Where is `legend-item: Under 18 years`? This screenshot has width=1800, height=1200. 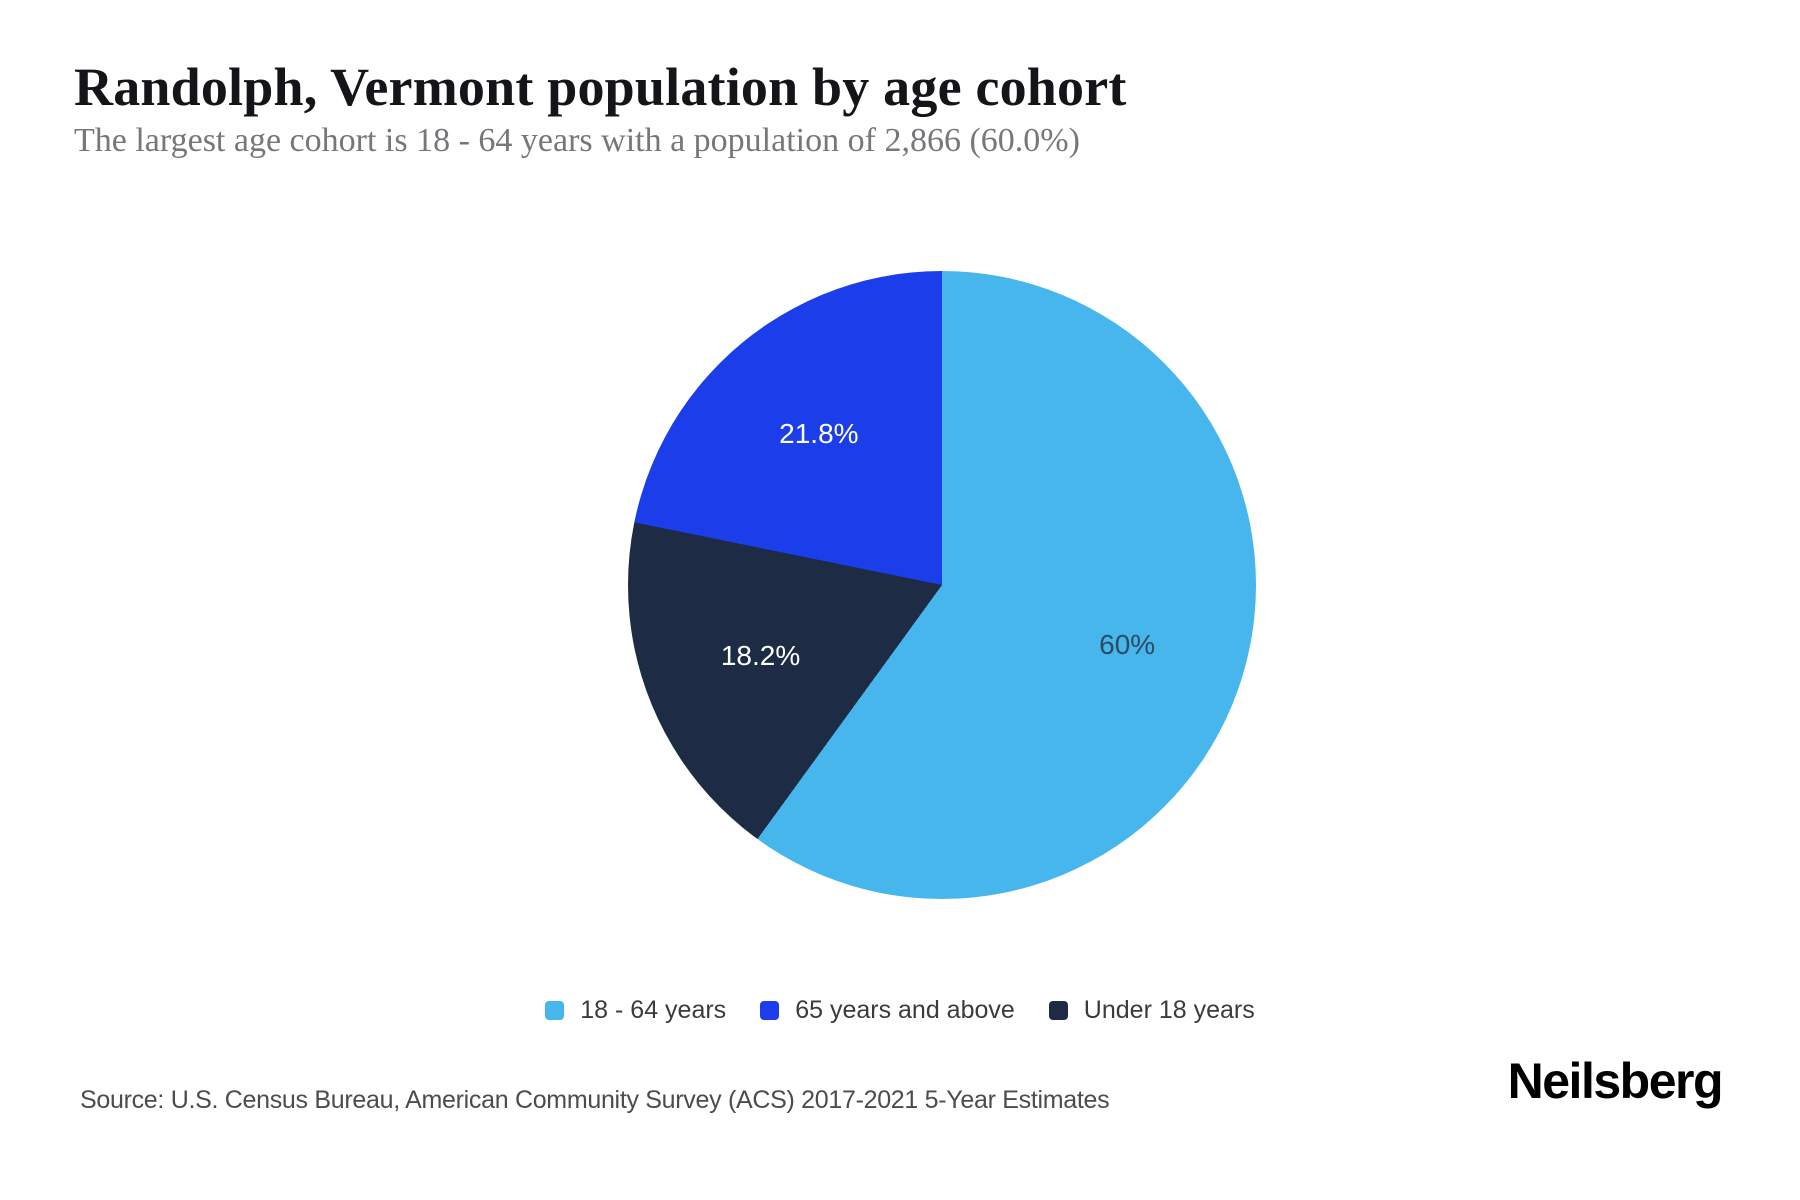 legend-item: Under 18 years is located at coordinates (1151, 1010).